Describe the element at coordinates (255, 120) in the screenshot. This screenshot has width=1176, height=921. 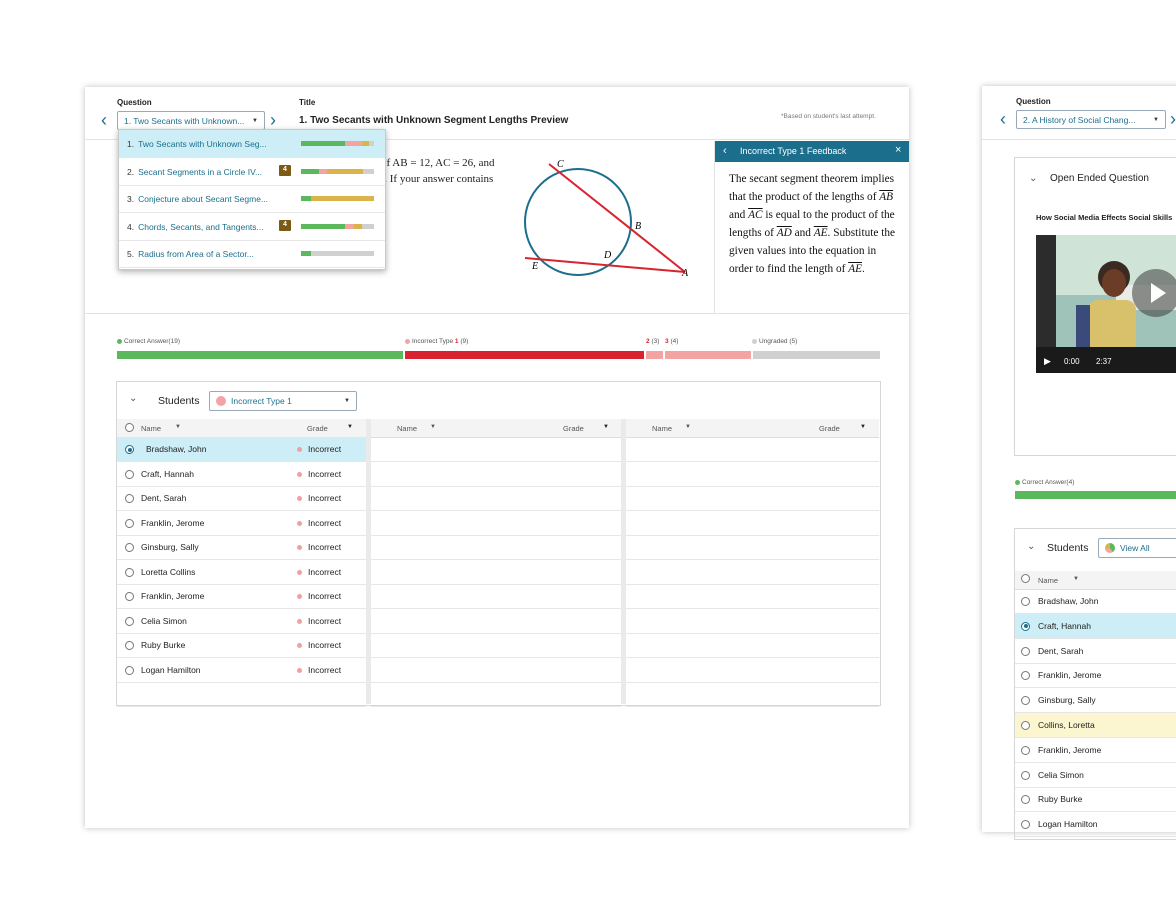
I see `chevron-down-icon: ▼` at that location.